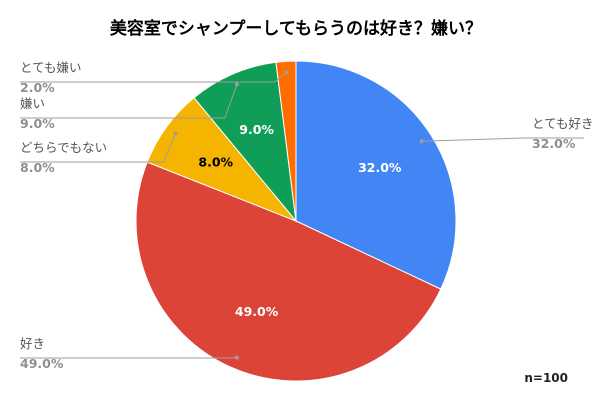 Image resolution: width=592 pixels, height=400 pixels. Describe the element at coordinates (51, 67) in the screenshot. I see `slice-name-label: とても嫌い` at that location.